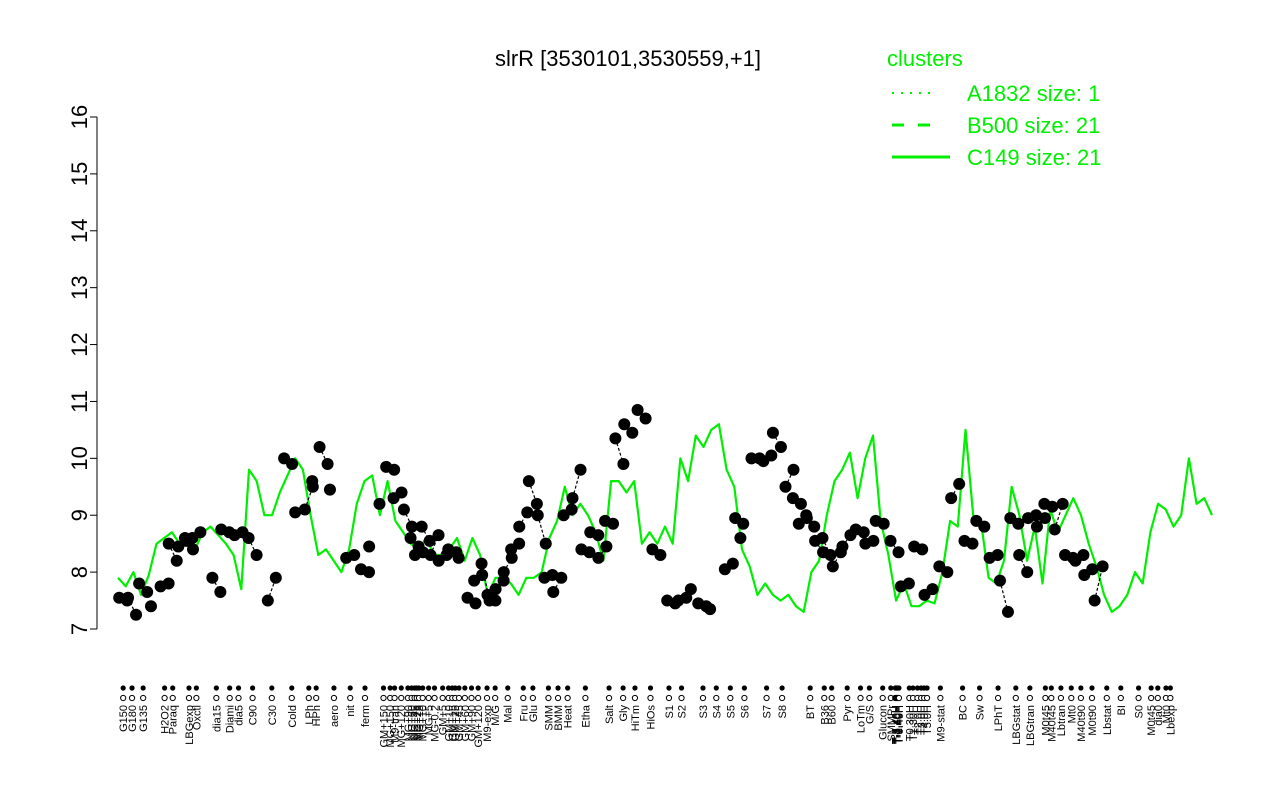 The height and width of the screenshot is (800, 1280). I want to click on y-tick-label: 12, so click(79, 344).